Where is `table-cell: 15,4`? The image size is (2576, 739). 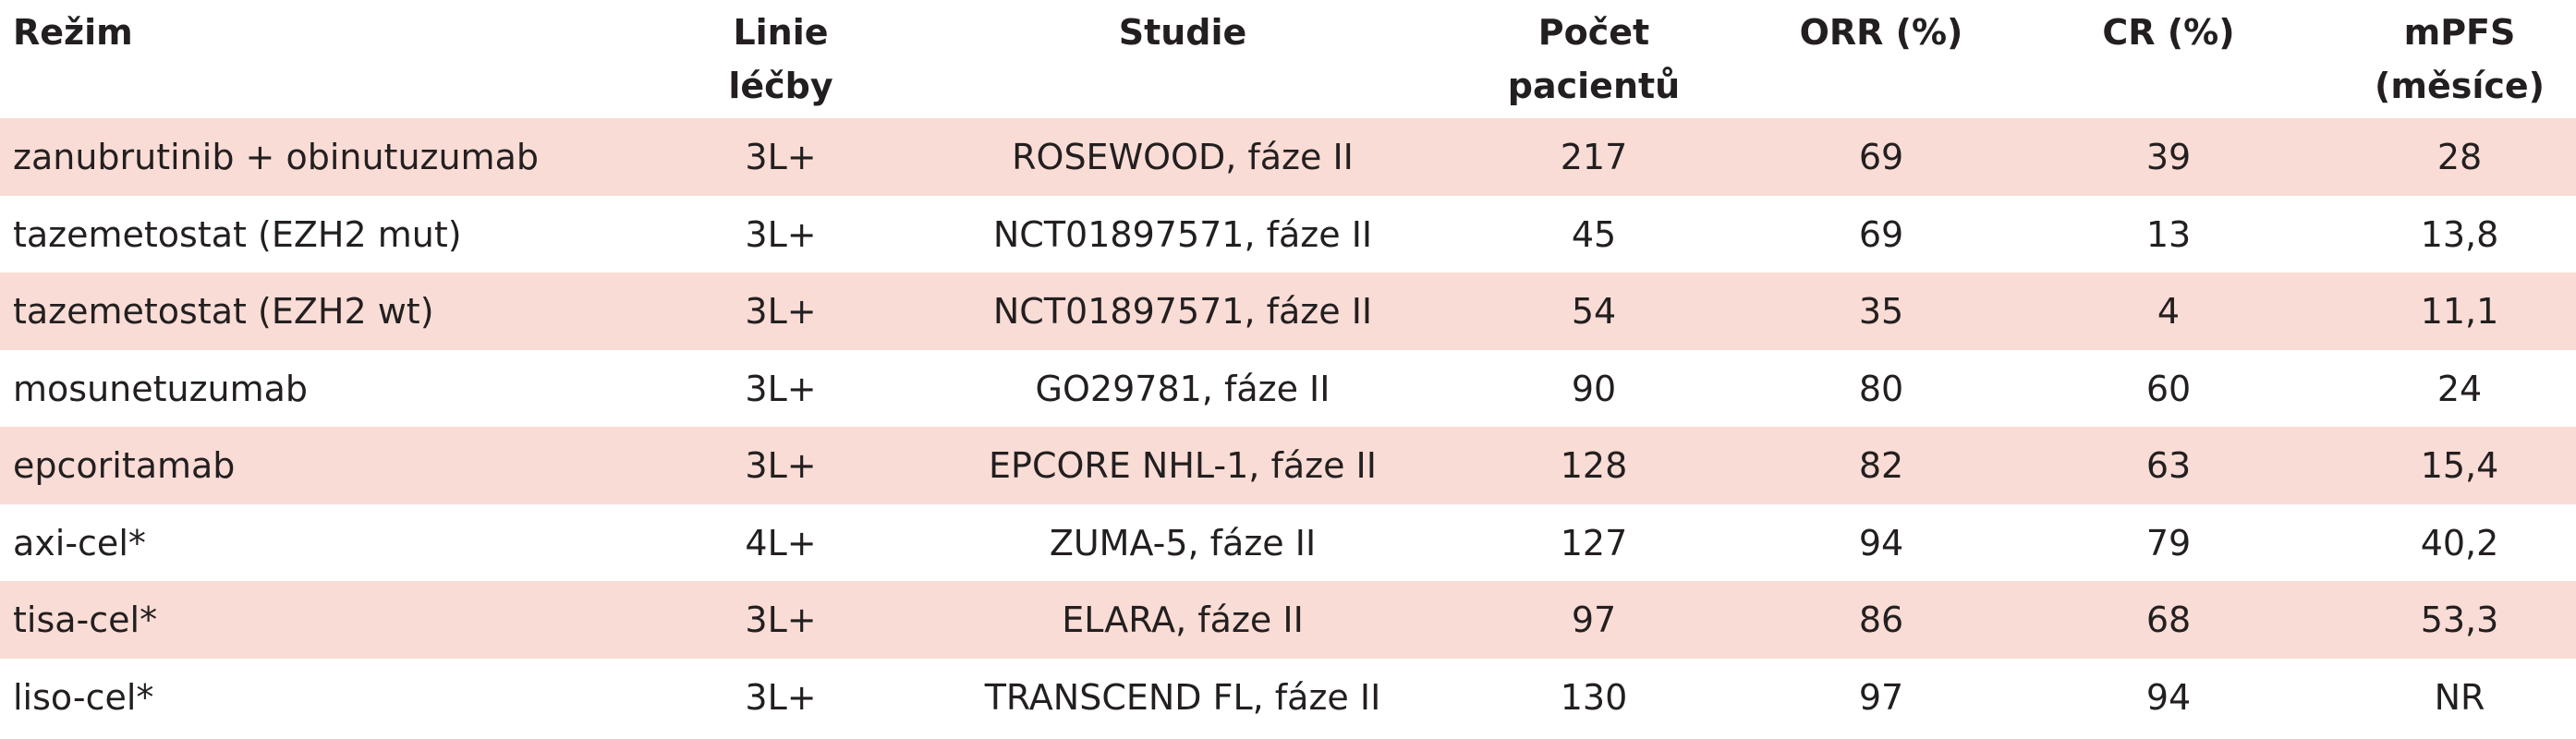 table-cell: 15,4 is located at coordinates (2459, 465).